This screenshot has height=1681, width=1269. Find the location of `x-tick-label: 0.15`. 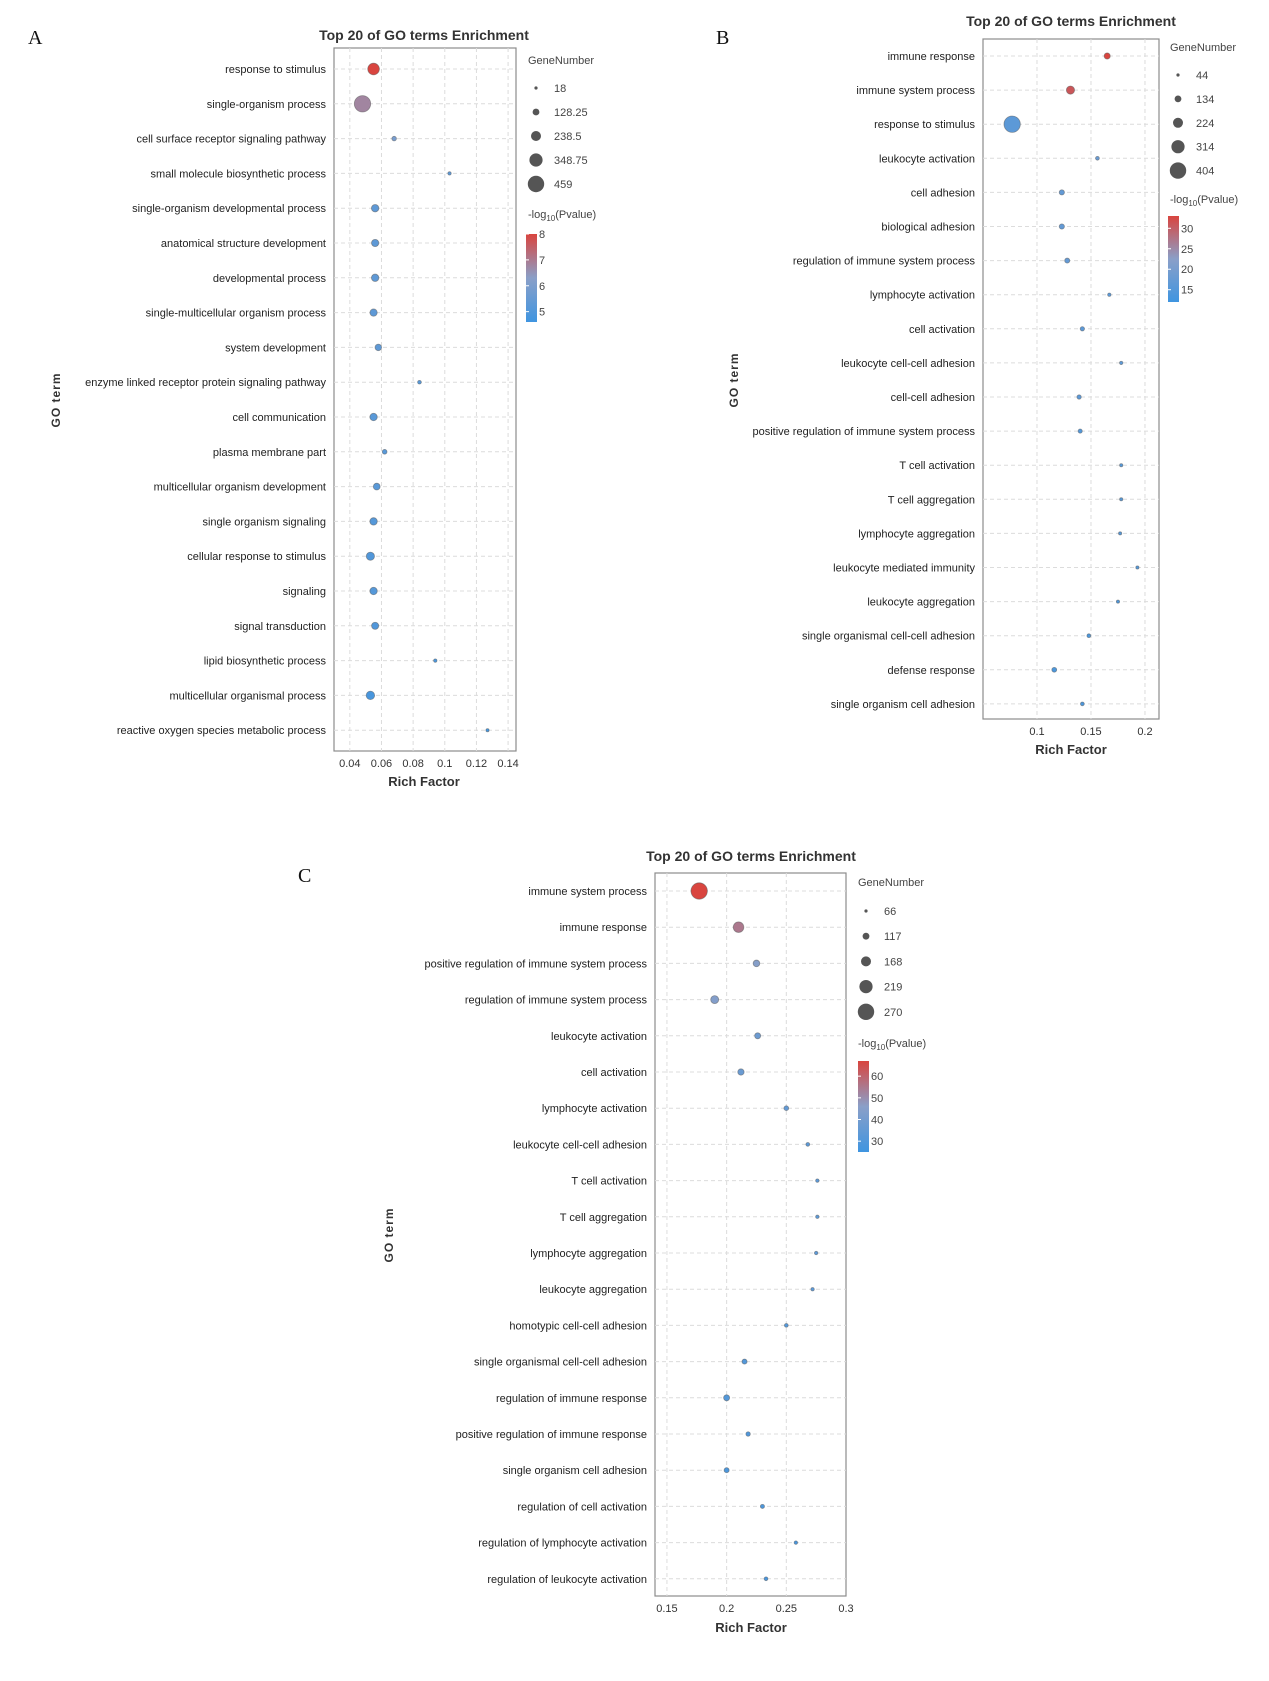

x-tick-label: 0.15 is located at coordinates (1090, 732).